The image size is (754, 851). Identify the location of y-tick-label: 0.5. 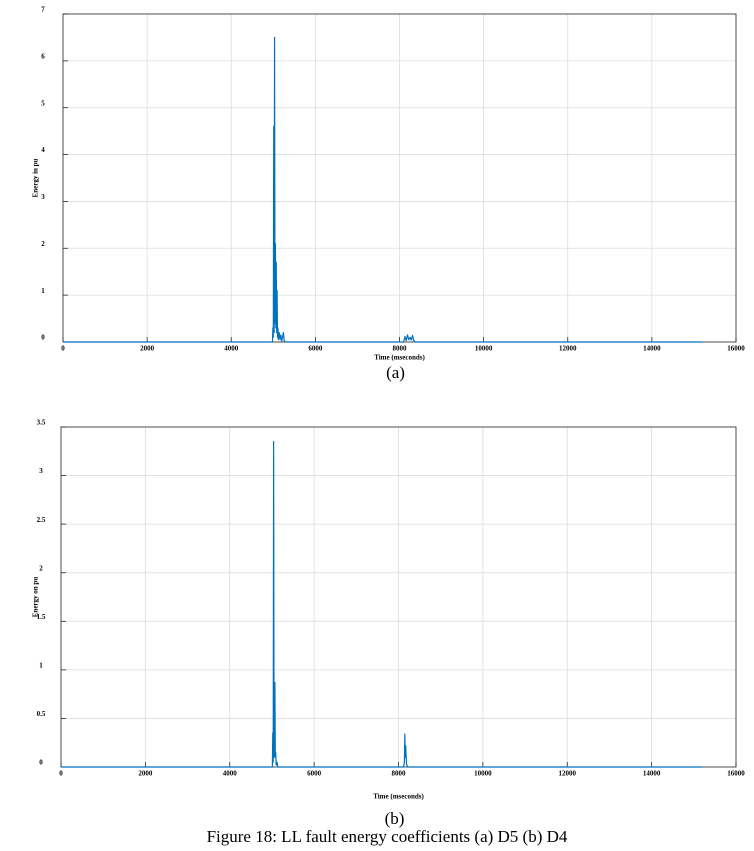
(41, 714).